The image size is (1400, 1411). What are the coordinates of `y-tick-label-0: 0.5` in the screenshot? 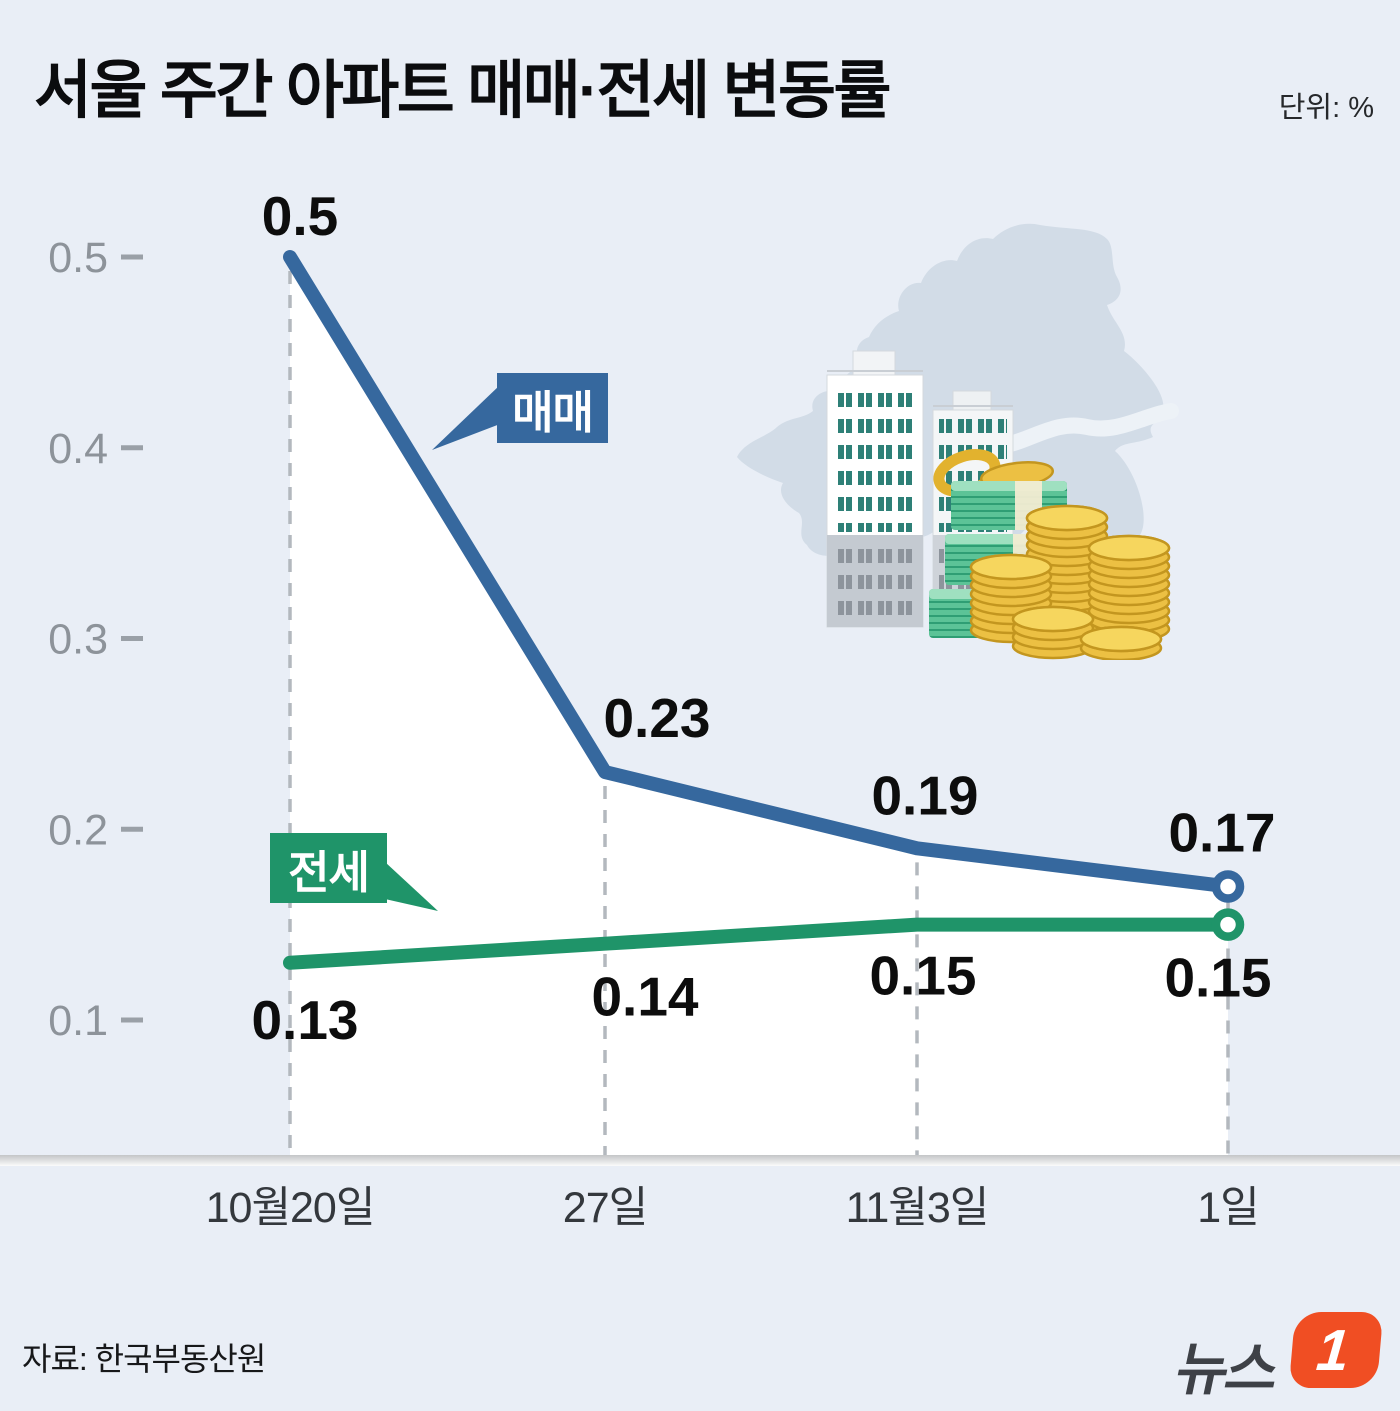 It's located at (78, 258).